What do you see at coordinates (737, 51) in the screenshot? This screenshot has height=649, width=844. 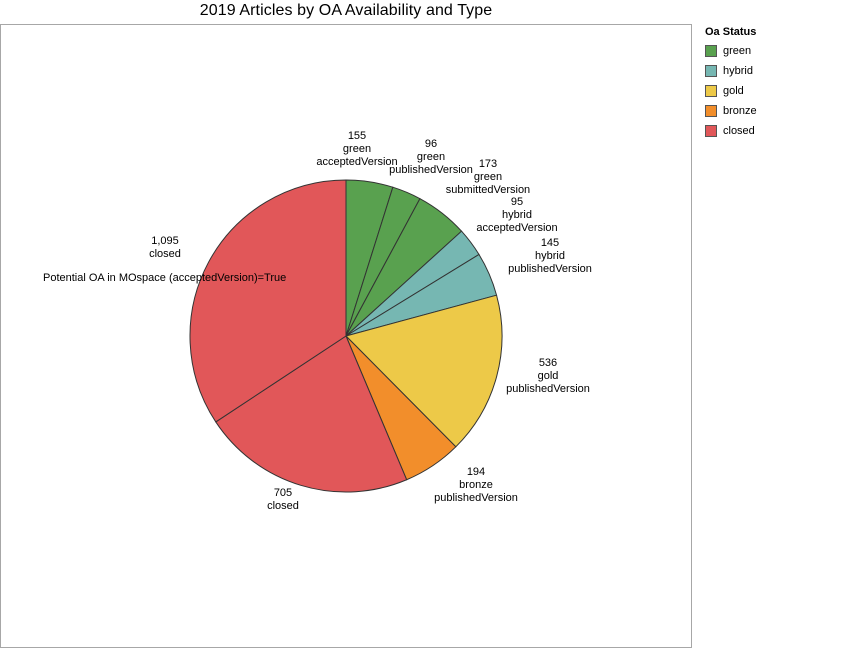 I see `legend-label: green` at bounding box center [737, 51].